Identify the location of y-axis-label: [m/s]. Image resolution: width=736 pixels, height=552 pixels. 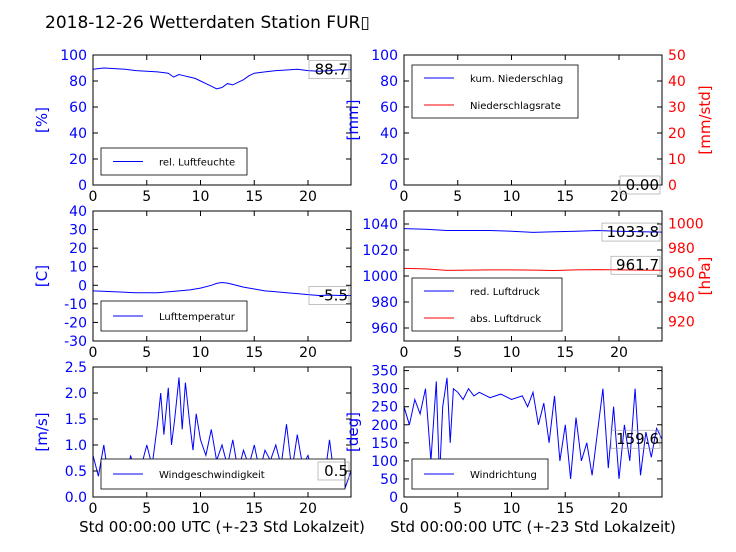
(42, 431).